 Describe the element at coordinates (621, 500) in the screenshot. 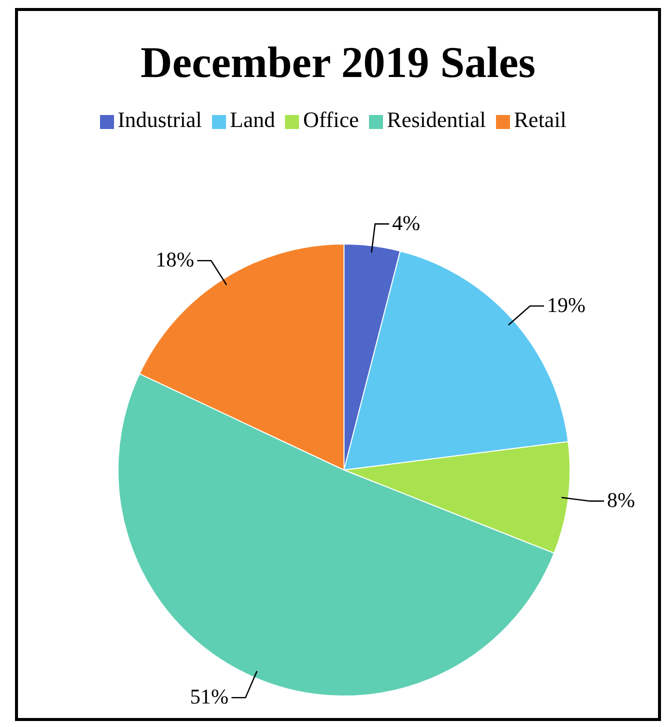

I see `data-label: 8%` at that location.